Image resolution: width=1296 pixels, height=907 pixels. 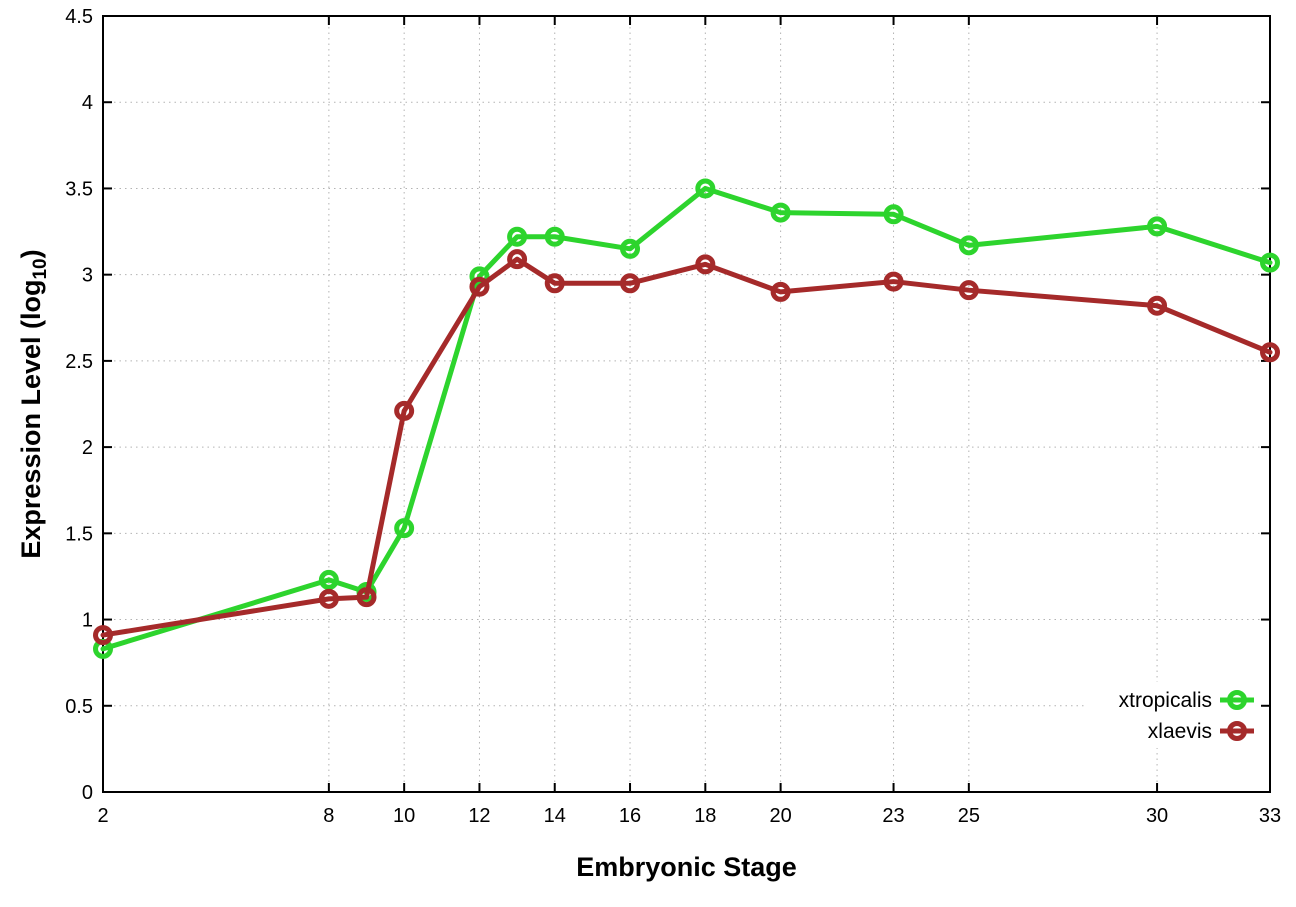 I want to click on x-tick-label: 20, so click(x=780, y=816).